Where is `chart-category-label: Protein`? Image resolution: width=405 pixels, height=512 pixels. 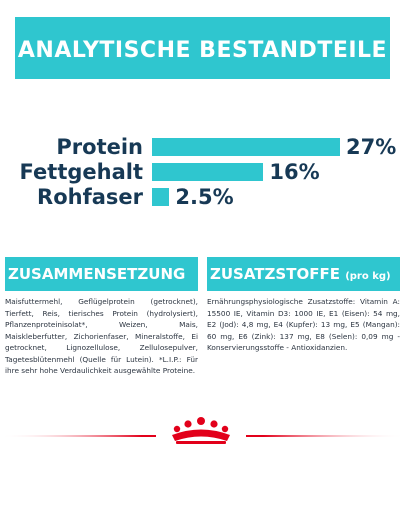
chart-category-label: Protein is located at coordinates (99, 147).